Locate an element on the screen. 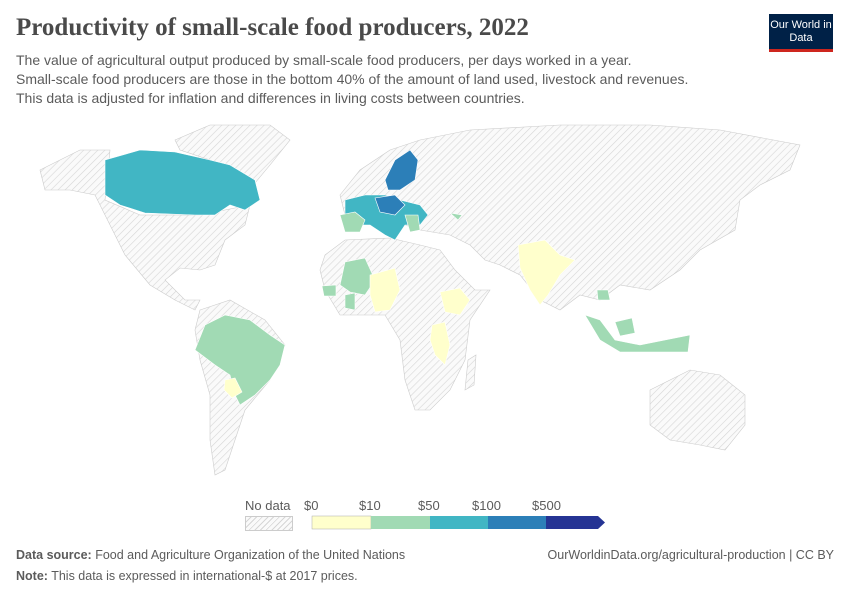 This screenshot has width=850, height=600. paraguay is located at coordinates (233, 388).